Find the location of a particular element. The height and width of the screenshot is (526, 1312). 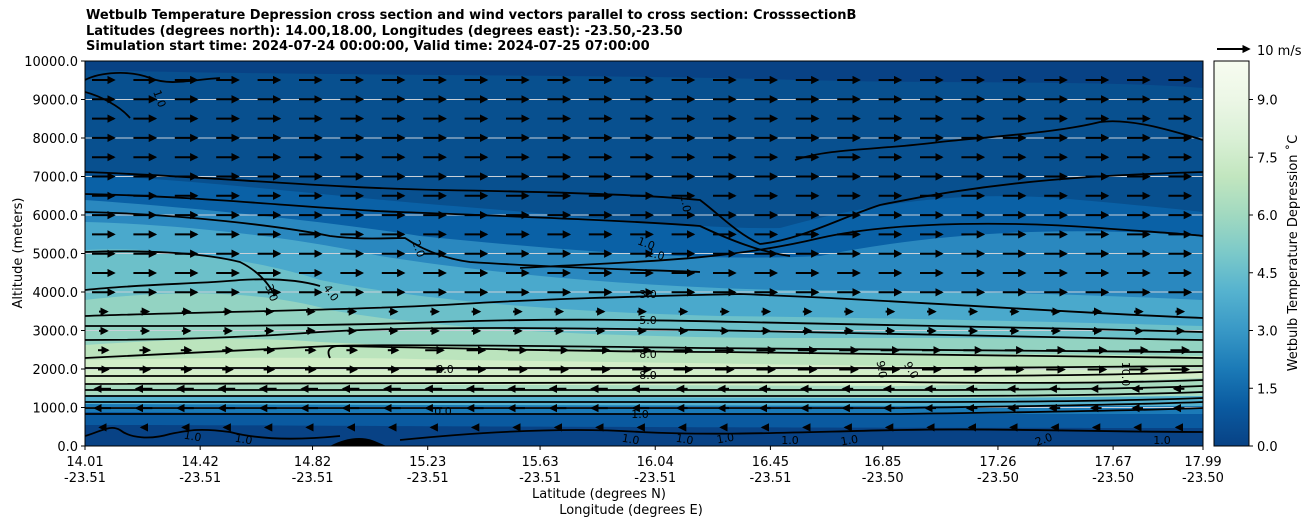

quiver-key-label: 10 m/s is located at coordinates (1279, 51).